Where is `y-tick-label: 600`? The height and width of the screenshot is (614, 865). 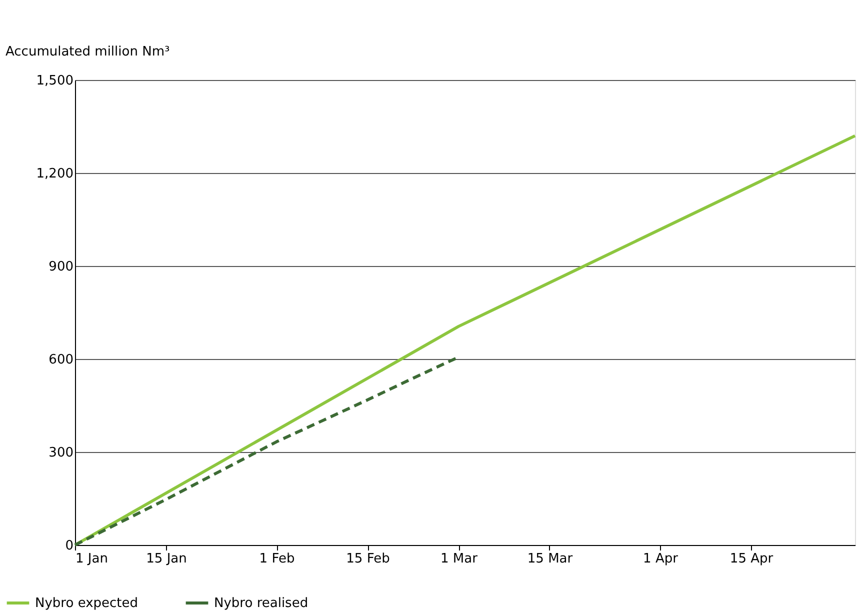
y-tick-label: 600 is located at coordinates (61, 360).